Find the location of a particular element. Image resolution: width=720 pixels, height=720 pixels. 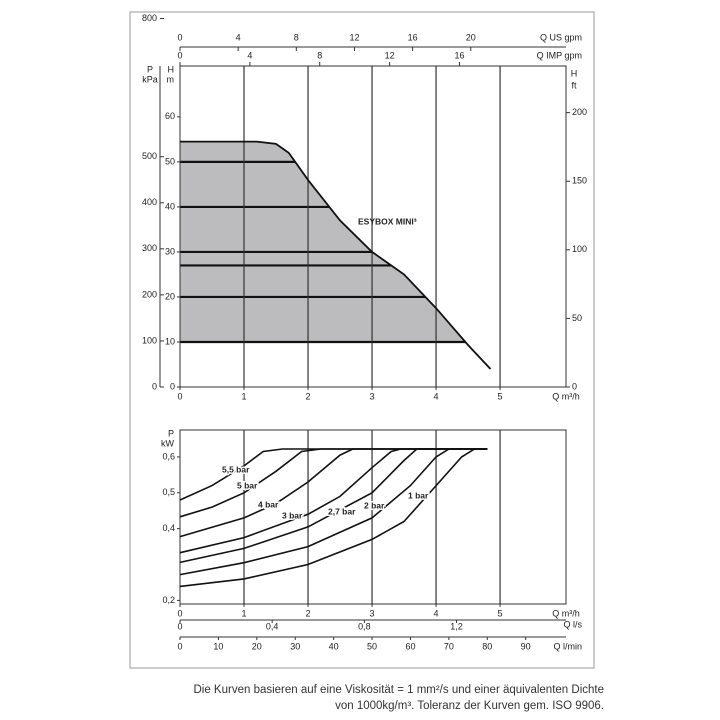

curve-label: ESYBOX MINI³ is located at coordinates (387, 221).